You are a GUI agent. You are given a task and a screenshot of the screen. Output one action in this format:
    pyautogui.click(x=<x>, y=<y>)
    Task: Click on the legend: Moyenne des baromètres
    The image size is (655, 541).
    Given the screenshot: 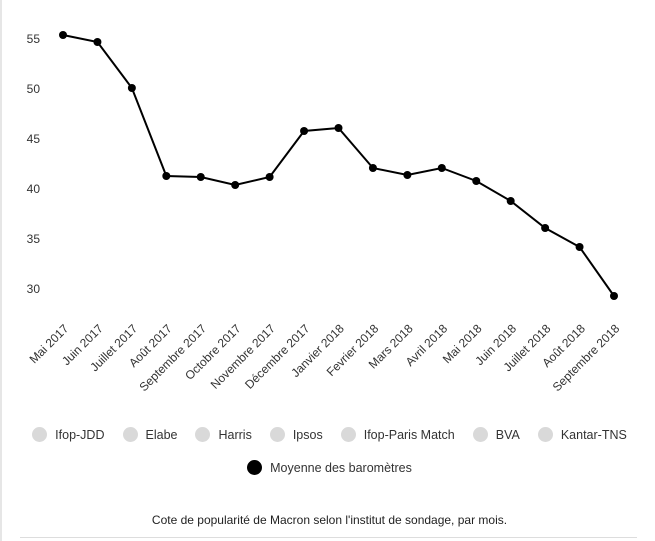 What is the action you would take?
    pyautogui.click(x=328, y=467)
    